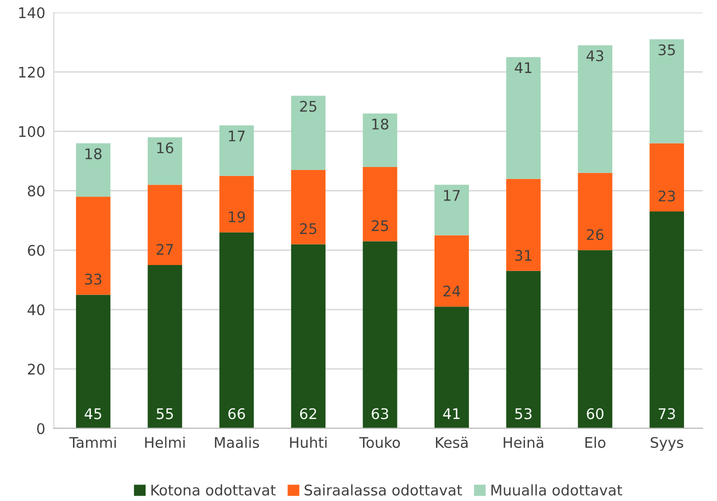 This screenshot has width=717, height=501. Describe the element at coordinates (666, 196) in the screenshot. I see `data-label: 23` at that location.